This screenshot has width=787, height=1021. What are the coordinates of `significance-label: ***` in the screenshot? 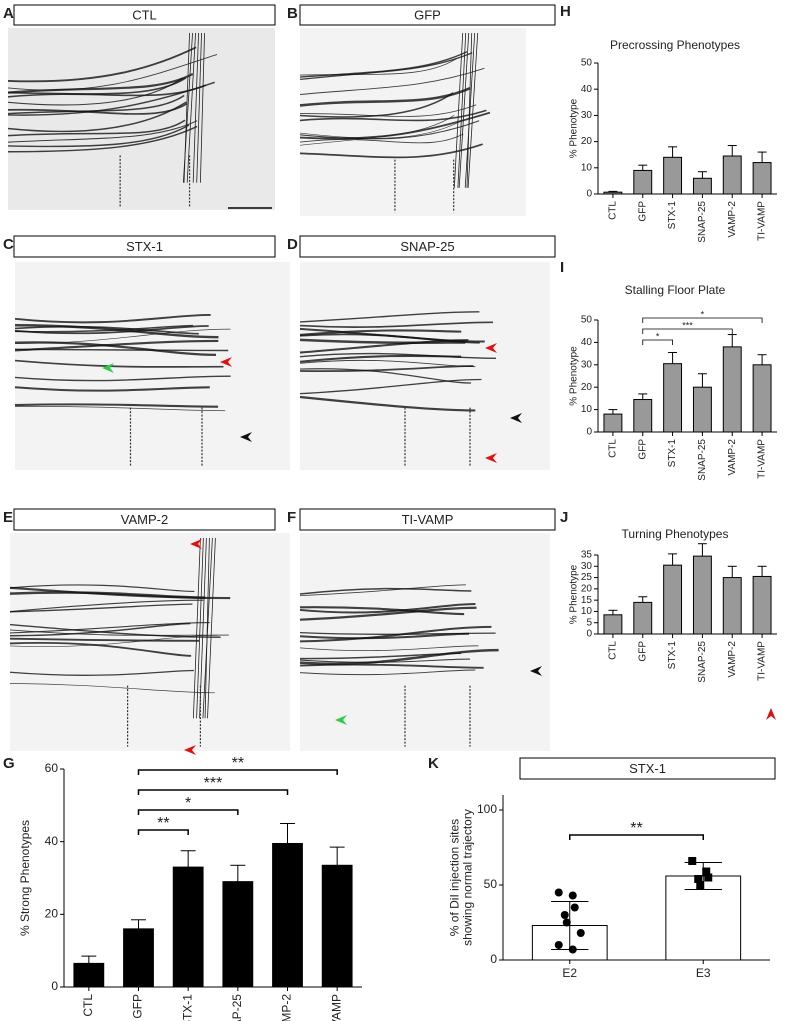 It's located at (687, 325).